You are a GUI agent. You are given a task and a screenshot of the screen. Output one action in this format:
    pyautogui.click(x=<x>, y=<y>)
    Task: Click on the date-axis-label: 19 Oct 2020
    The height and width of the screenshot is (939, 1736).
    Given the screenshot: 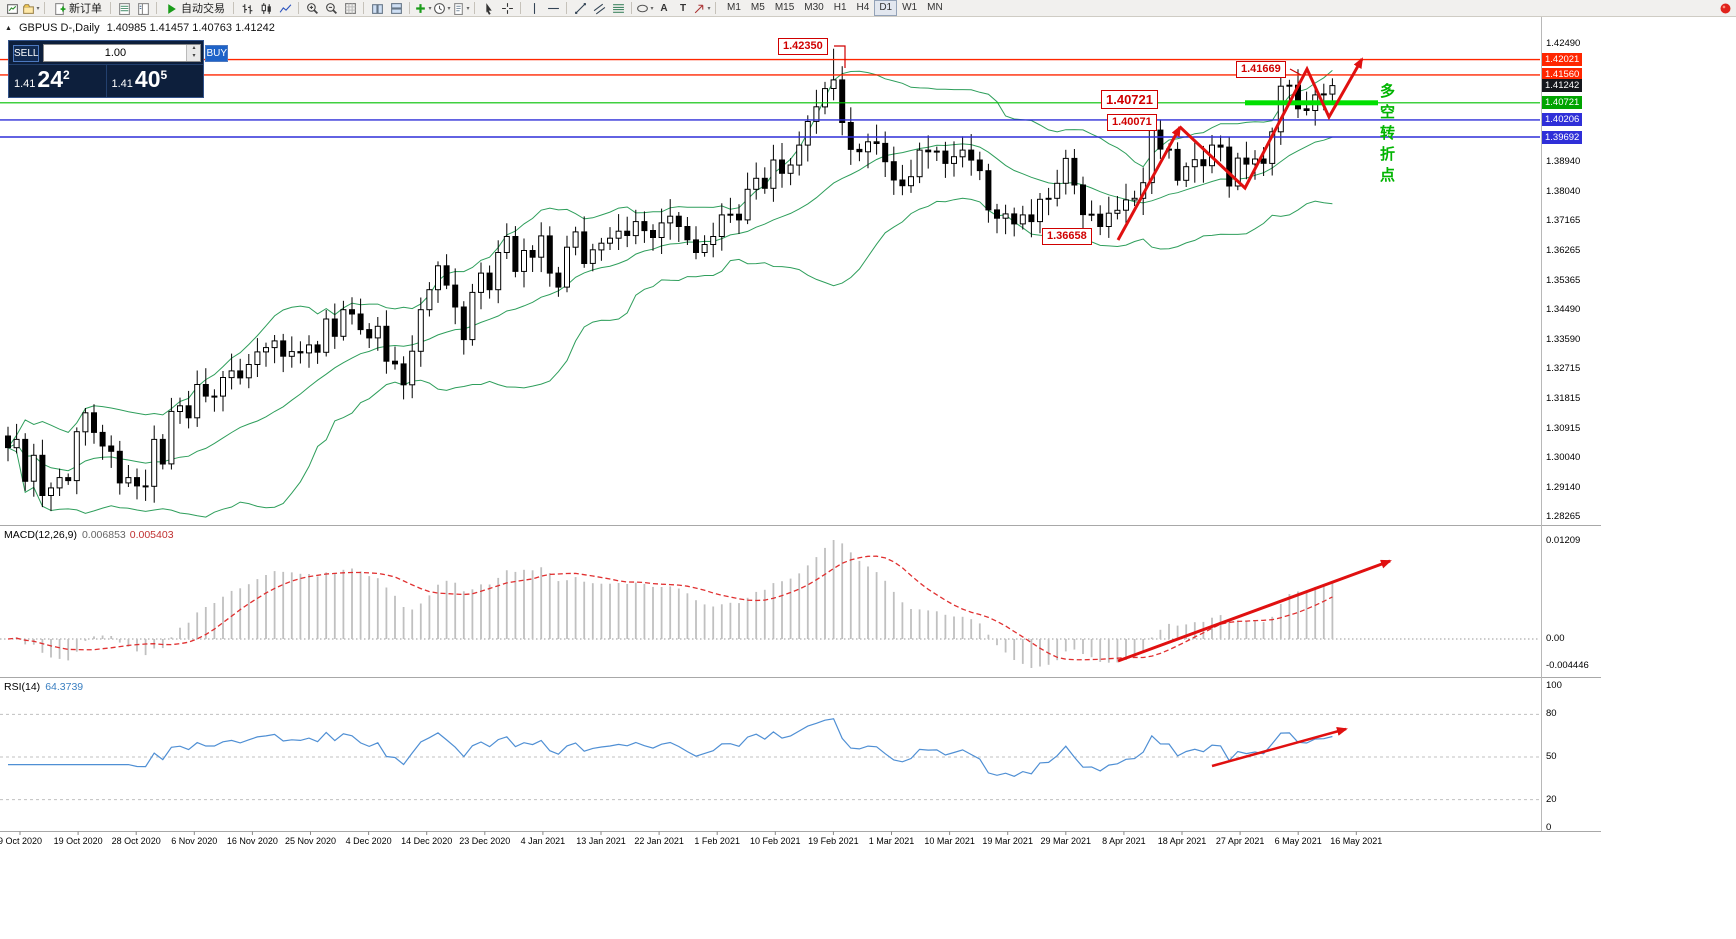 What is the action you would take?
    pyautogui.click(x=78, y=841)
    